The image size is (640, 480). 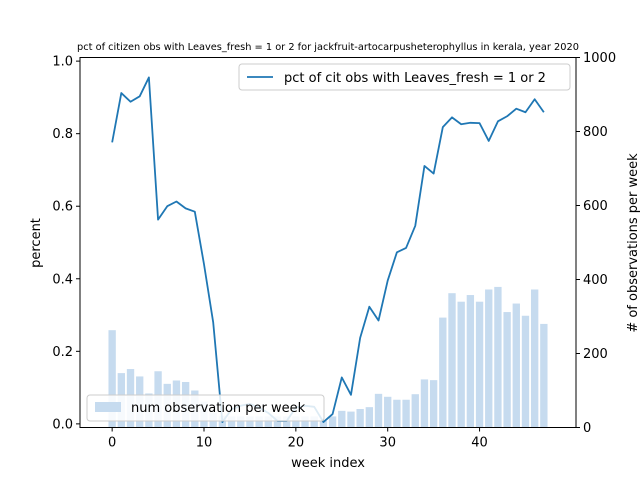 What do you see at coordinates (587, 428) in the screenshot?
I see `y-right-tick-label: 0` at bounding box center [587, 428].